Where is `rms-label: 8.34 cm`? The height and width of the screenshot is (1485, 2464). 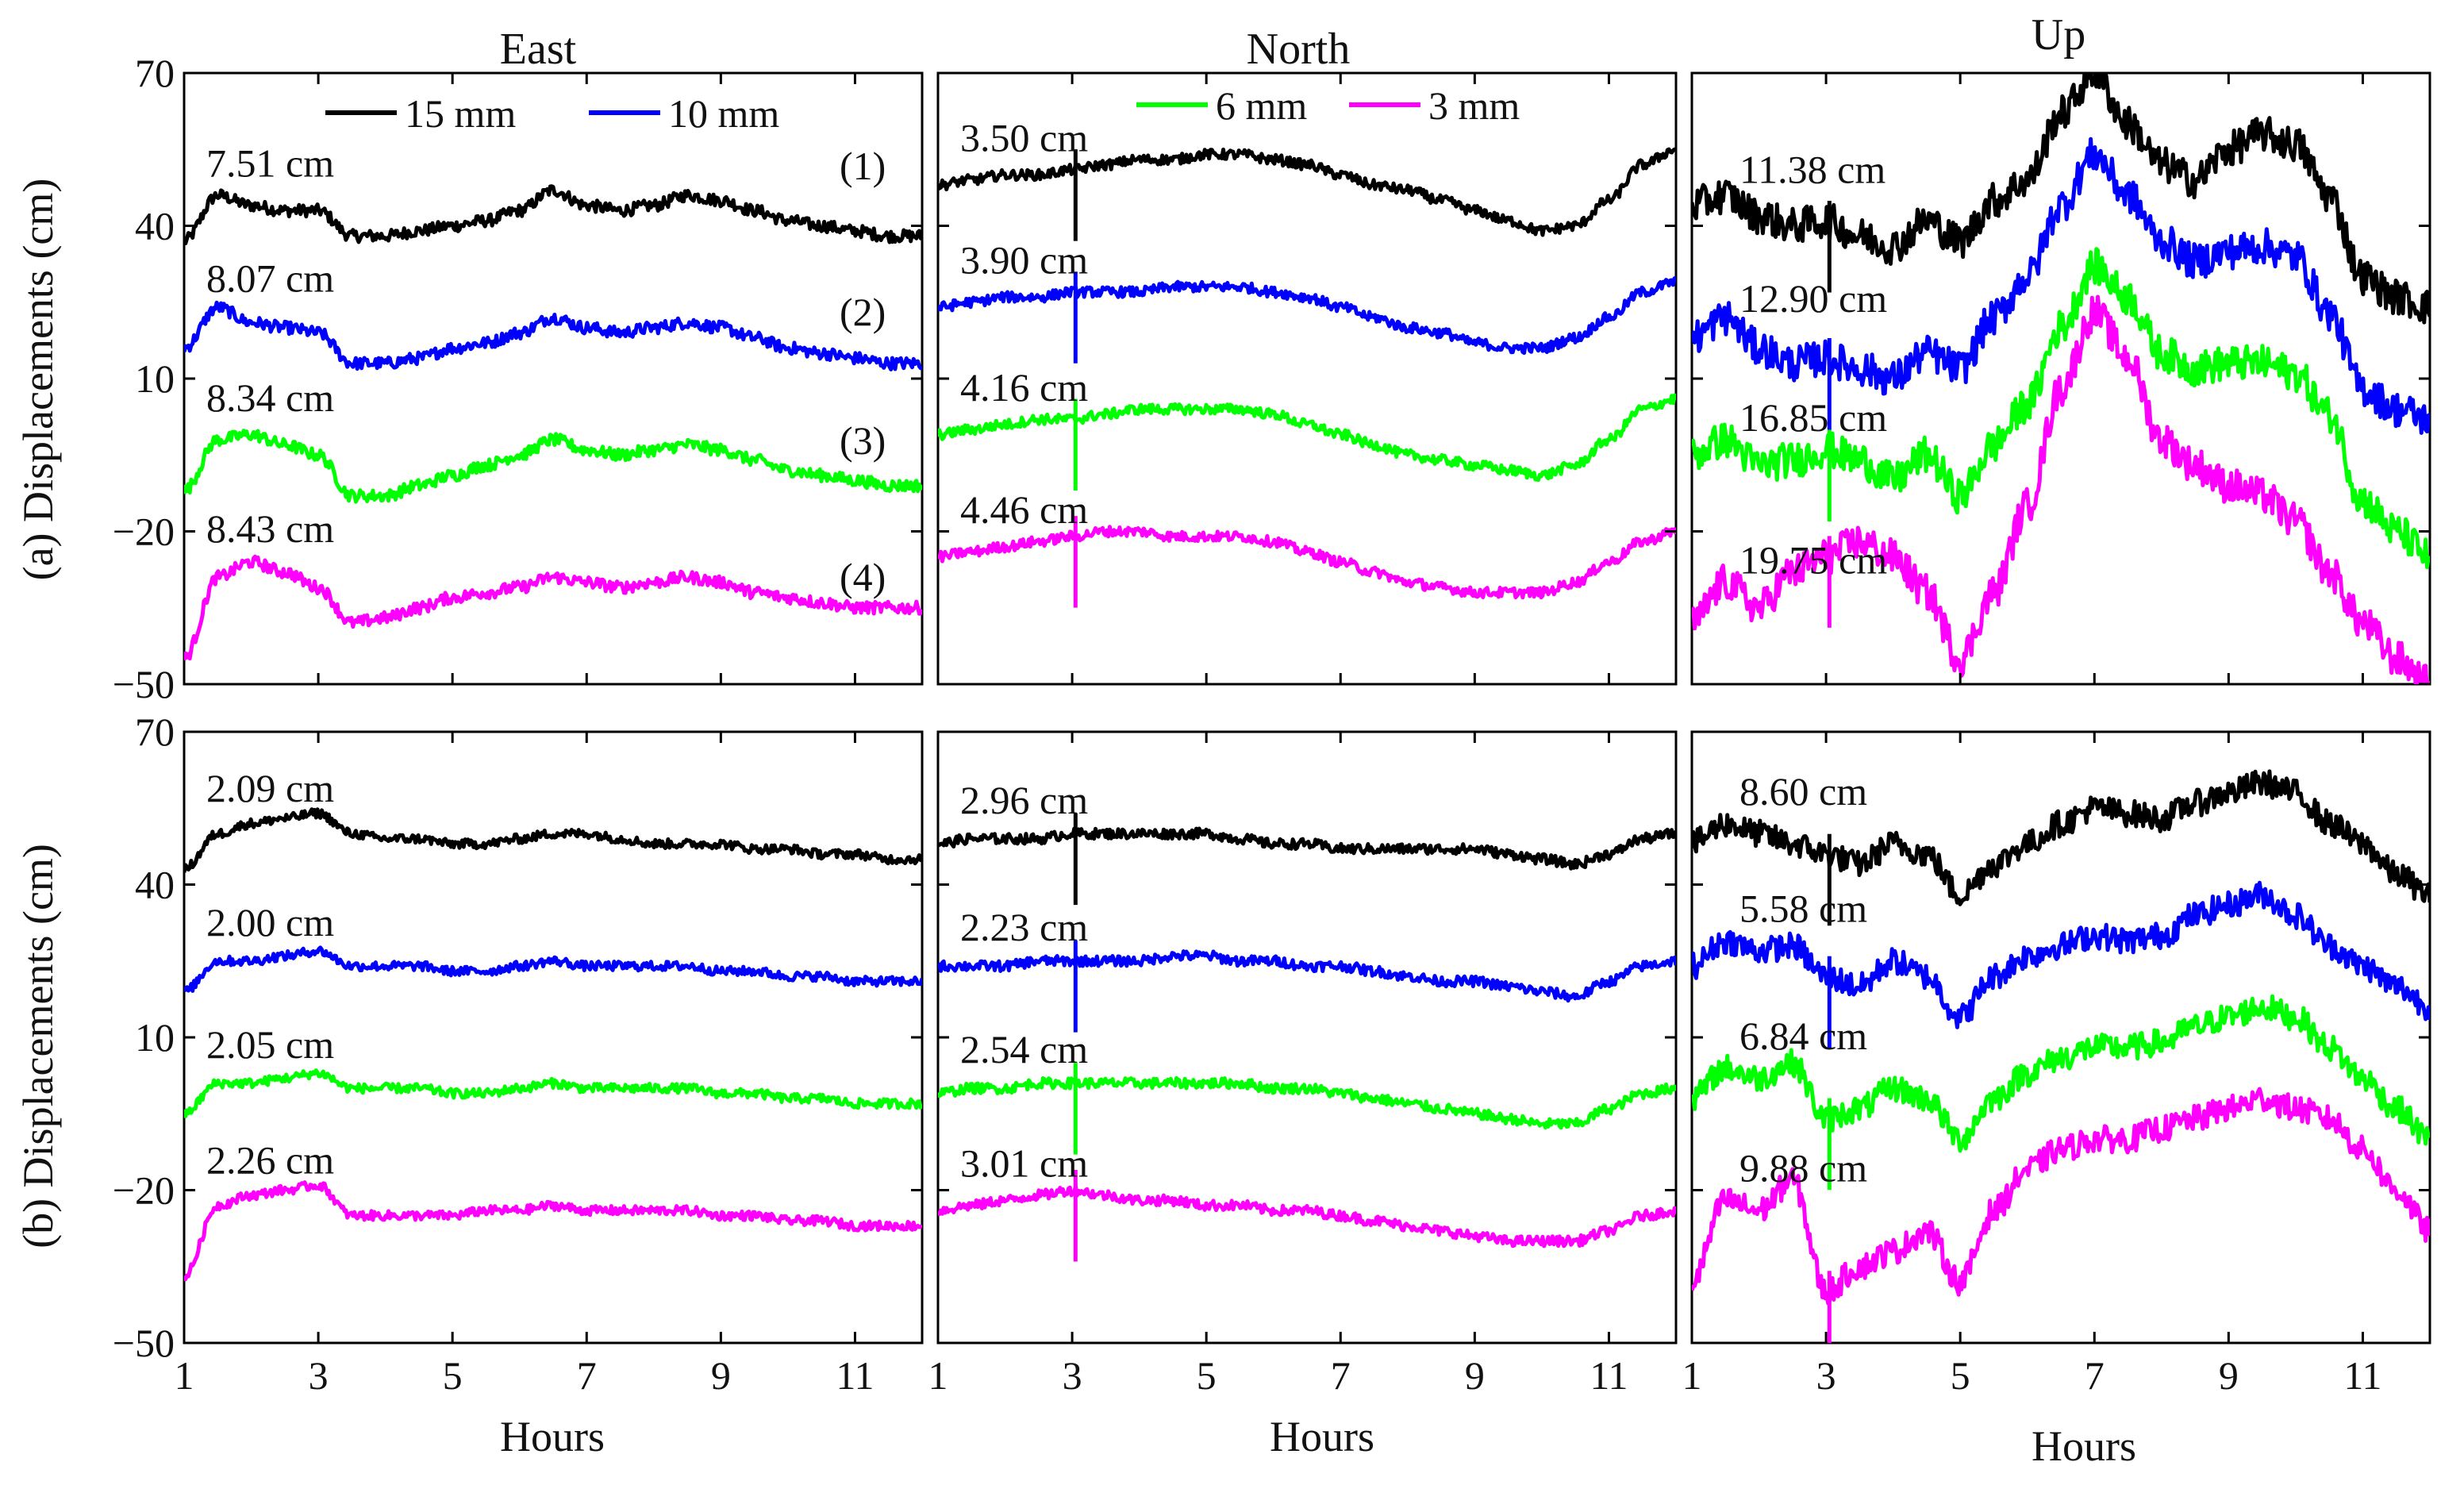 rms-label: 8.34 cm is located at coordinates (270, 397).